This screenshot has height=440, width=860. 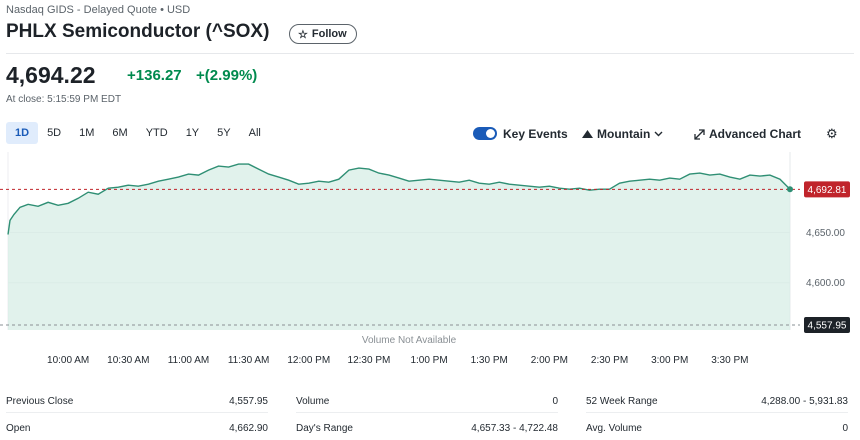 What do you see at coordinates (68, 360) in the screenshot?
I see `x-tick-label: 10:00 AM` at bounding box center [68, 360].